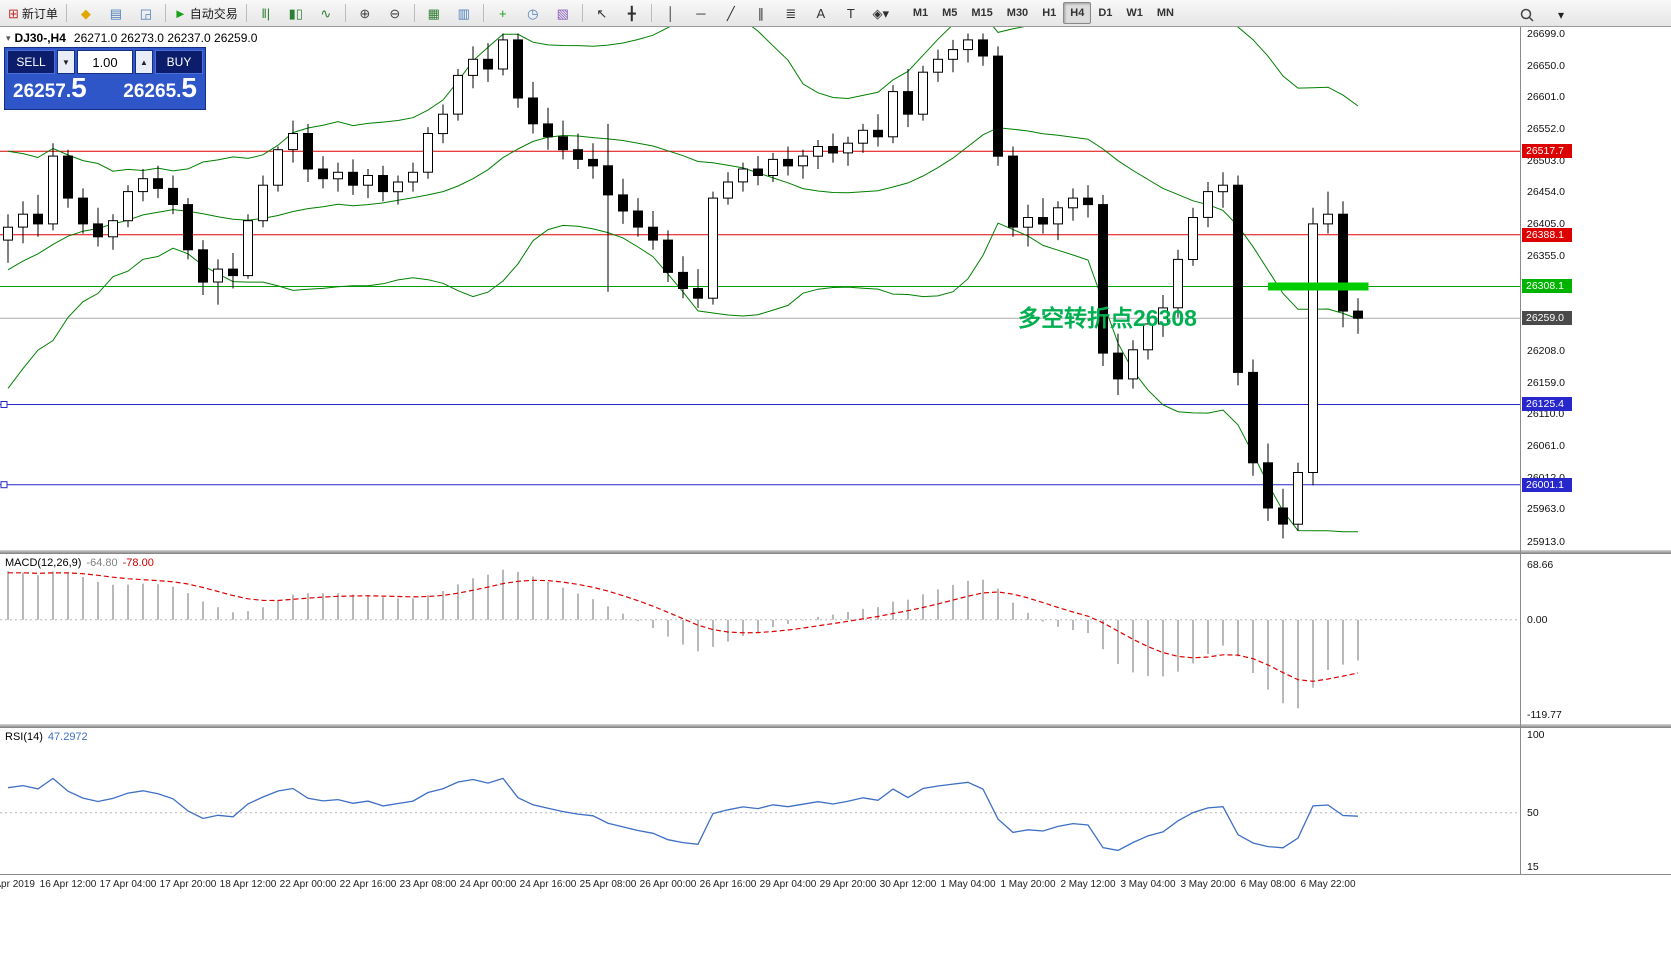  I want to click on vertical-line-button: │, so click(671, 13).